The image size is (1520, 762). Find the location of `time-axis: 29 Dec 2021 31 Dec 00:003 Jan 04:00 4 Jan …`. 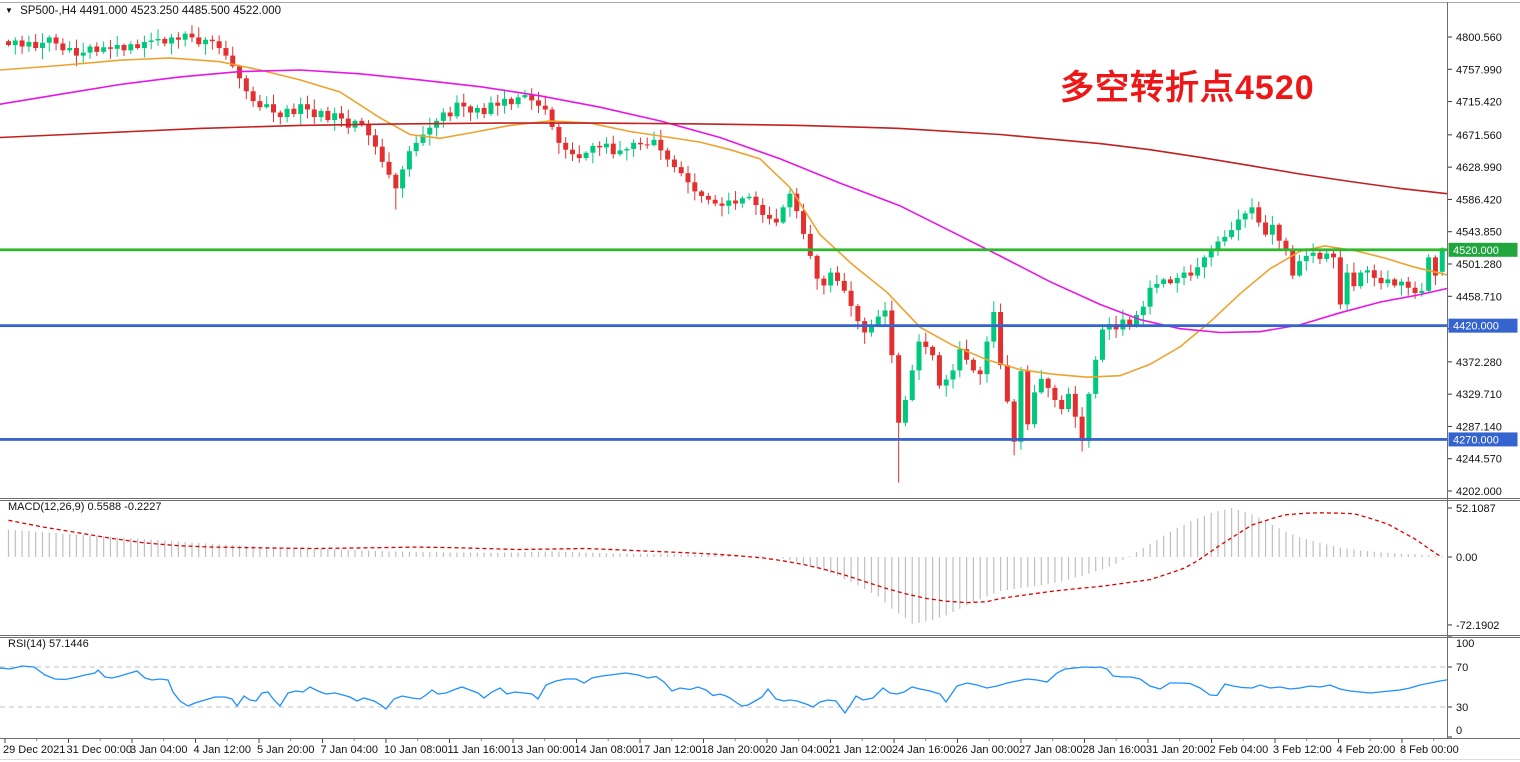

time-axis: 29 Dec 2021 31 Dec 00:003 Jan 04:00 4 Jan … is located at coordinates (731, 747).